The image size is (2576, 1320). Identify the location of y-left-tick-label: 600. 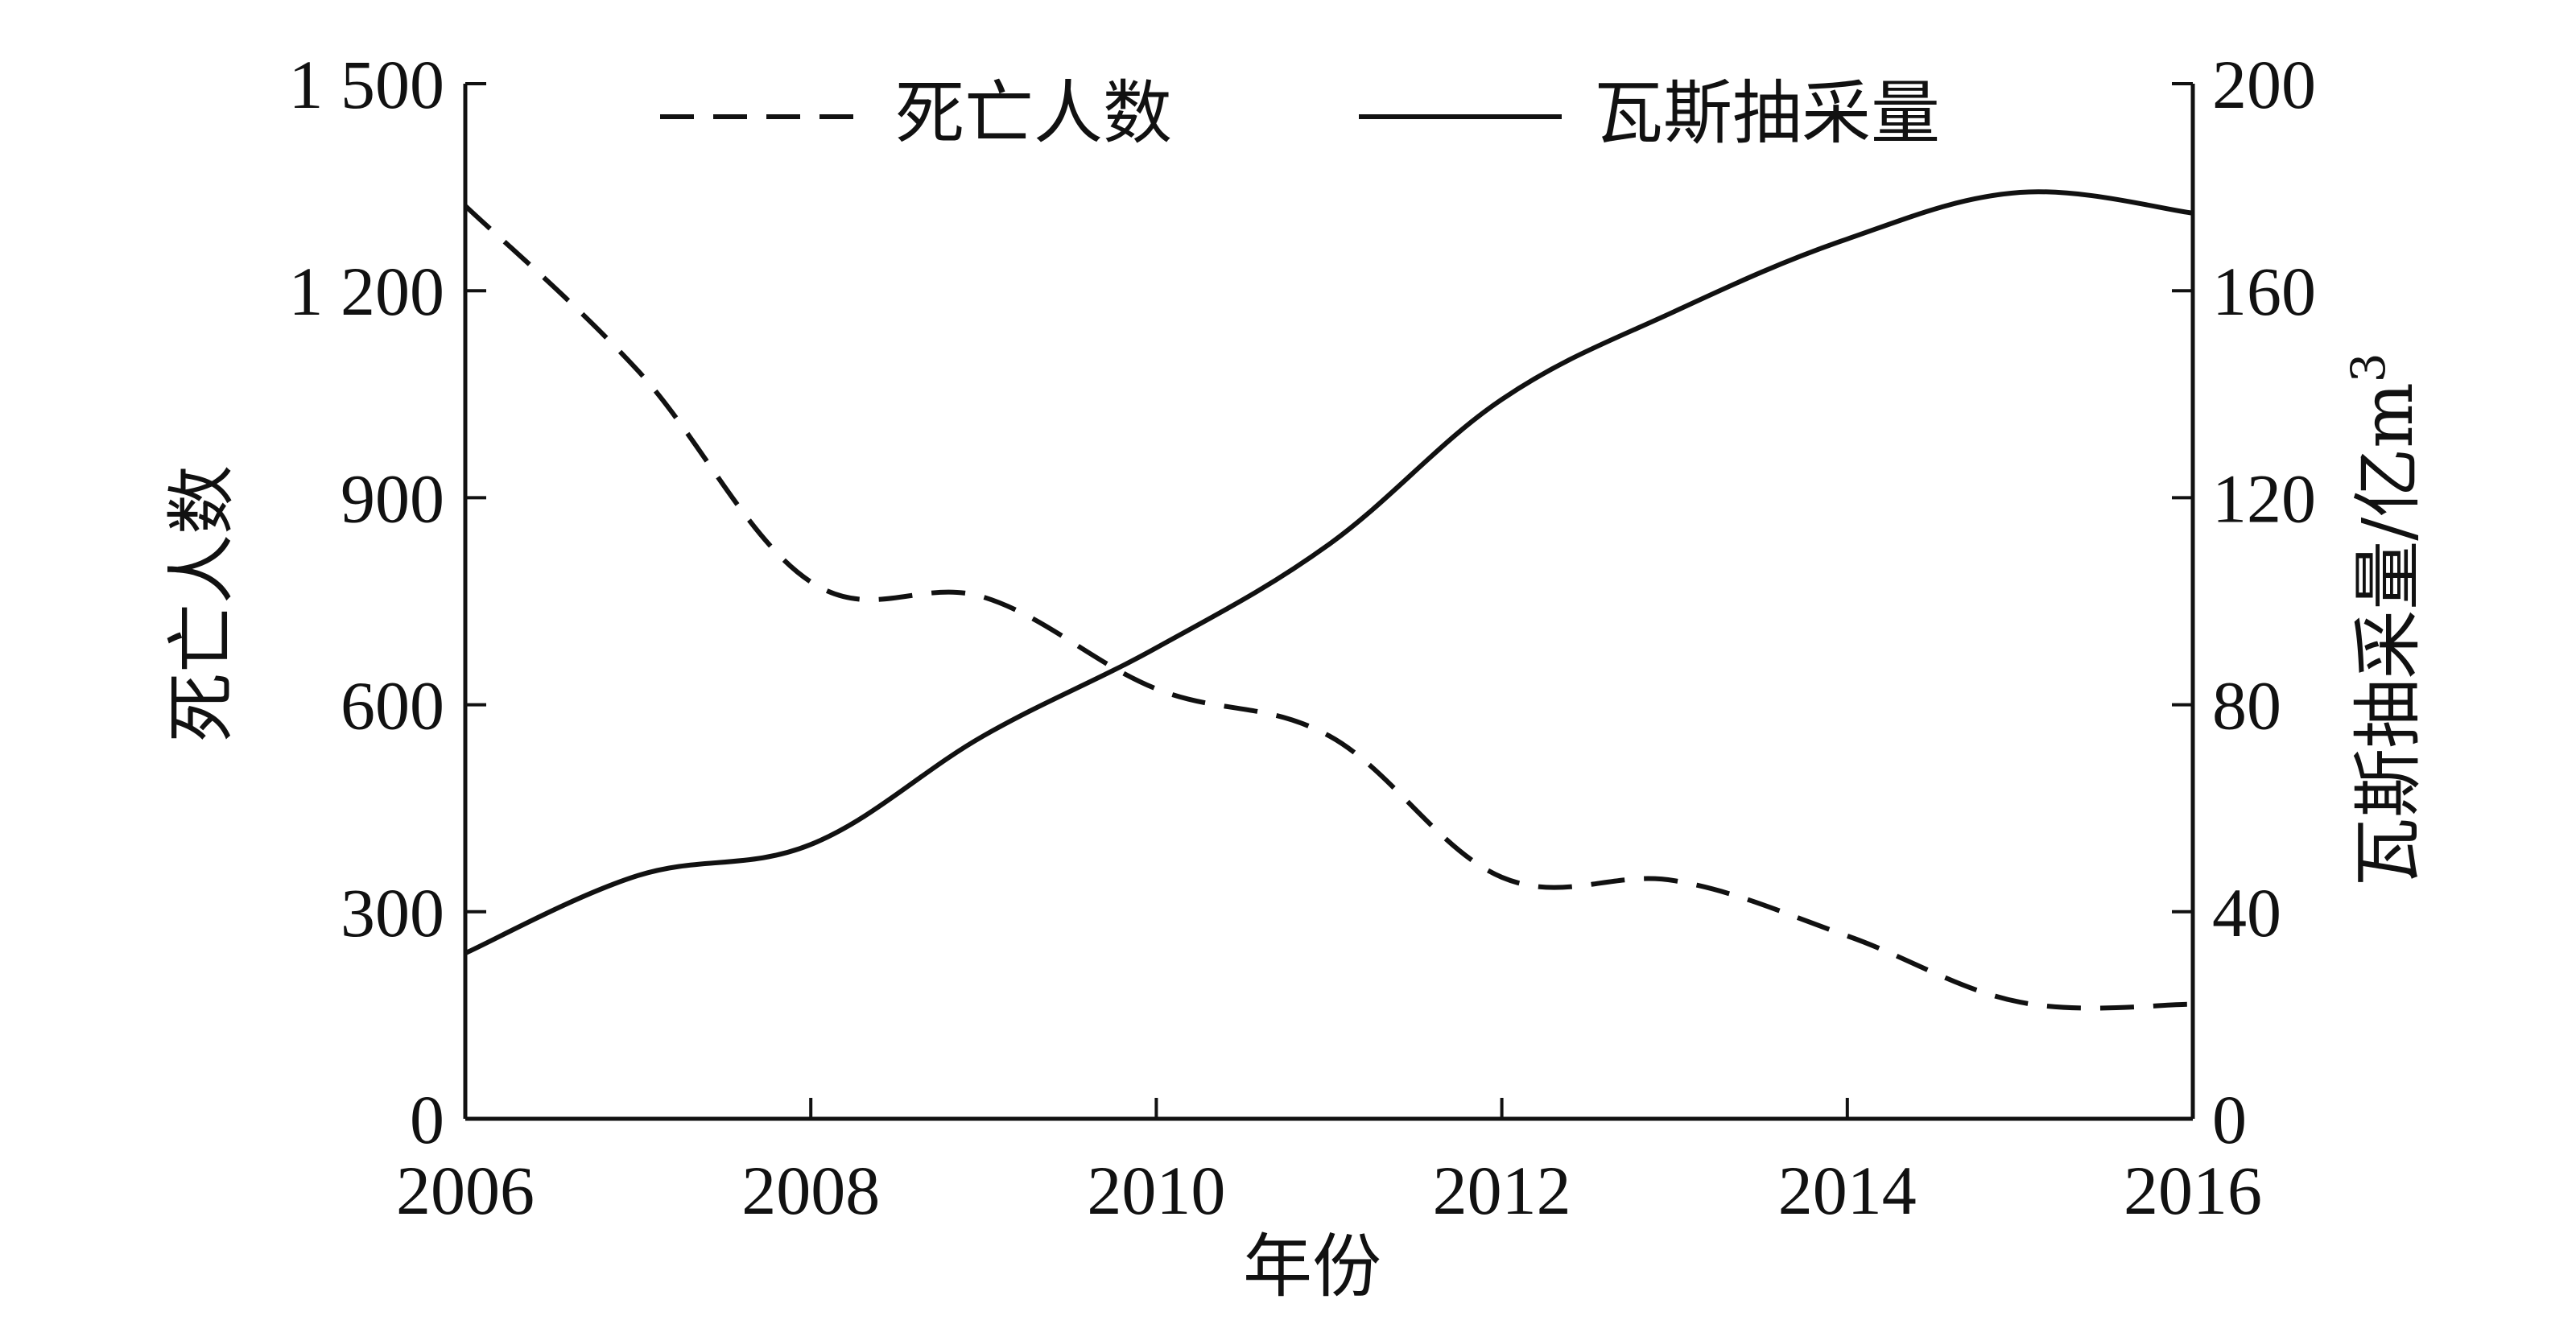
(392, 706).